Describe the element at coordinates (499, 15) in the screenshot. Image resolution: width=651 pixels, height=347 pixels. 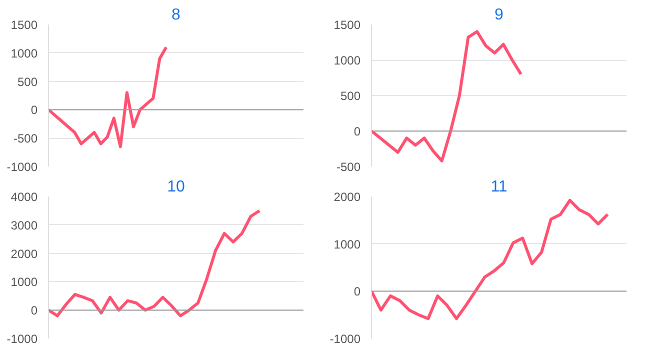
I see `chart-title: 9` at that location.